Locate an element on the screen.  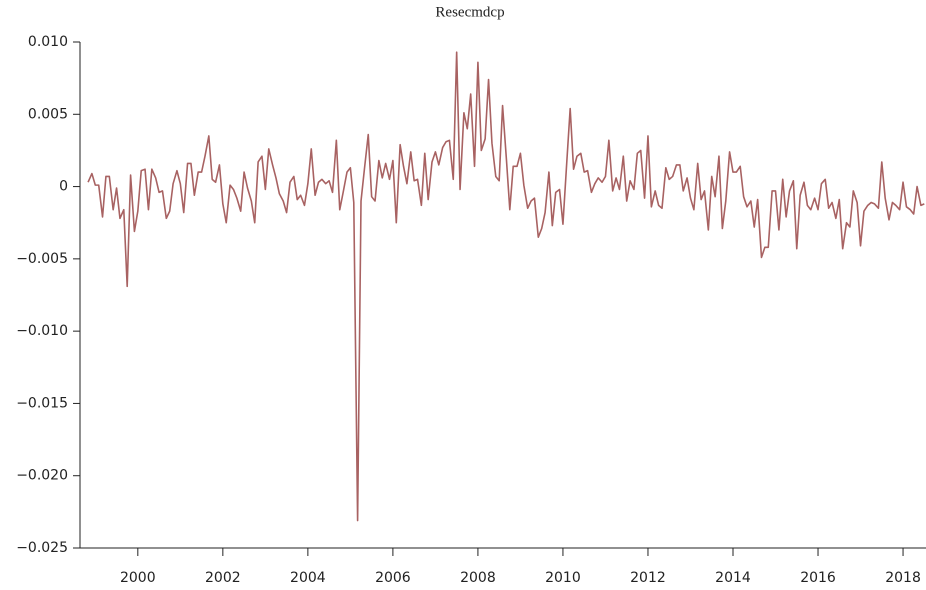
x-tick-label: 2012 is located at coordinates (648, 578).